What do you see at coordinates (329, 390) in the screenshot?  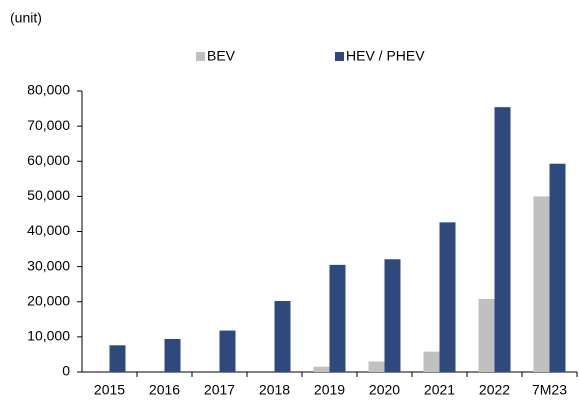 I see `x-tick-label: 2019` at bounding box center [329, 390].